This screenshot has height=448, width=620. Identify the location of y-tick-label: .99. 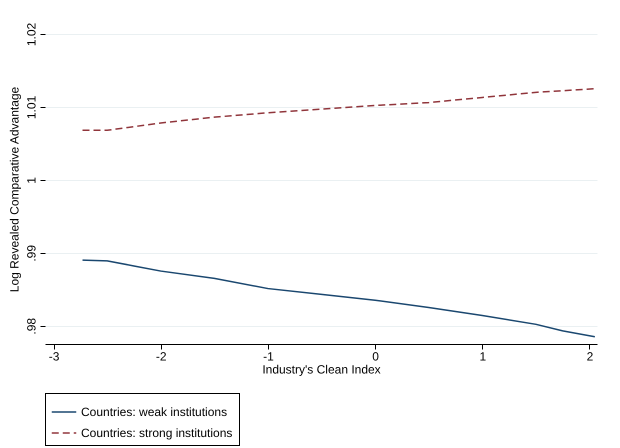
(31, 253).